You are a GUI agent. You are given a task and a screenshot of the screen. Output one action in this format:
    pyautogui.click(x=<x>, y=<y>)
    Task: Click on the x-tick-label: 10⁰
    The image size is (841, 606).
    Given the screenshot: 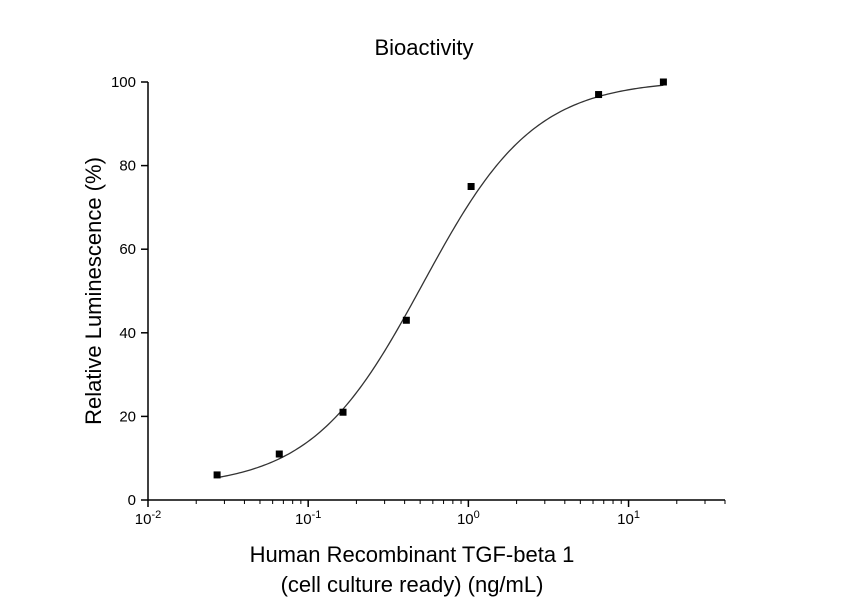 What is the action you would take?
    pyautogui.click(x=468, y=518)
    